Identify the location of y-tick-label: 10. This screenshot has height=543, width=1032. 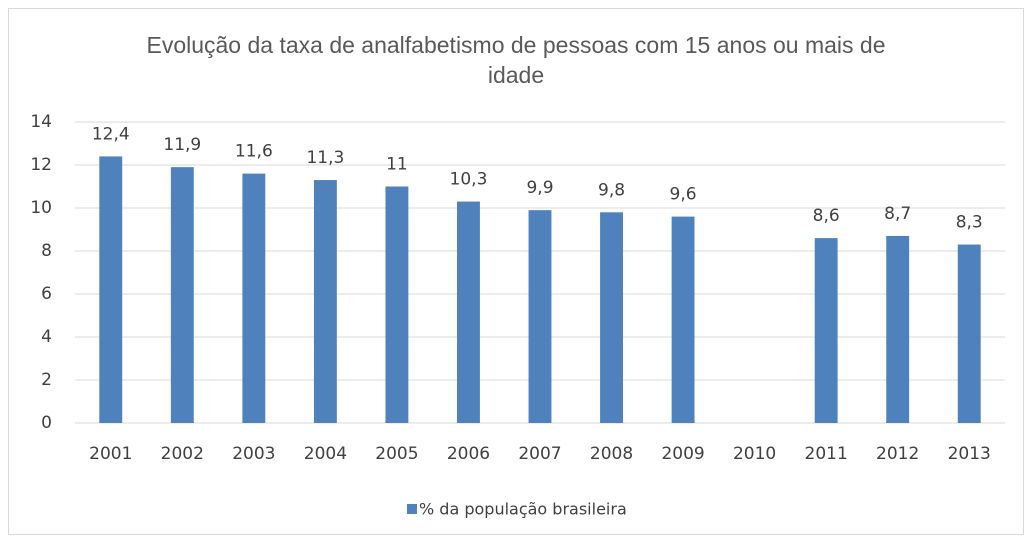
(41, 208).